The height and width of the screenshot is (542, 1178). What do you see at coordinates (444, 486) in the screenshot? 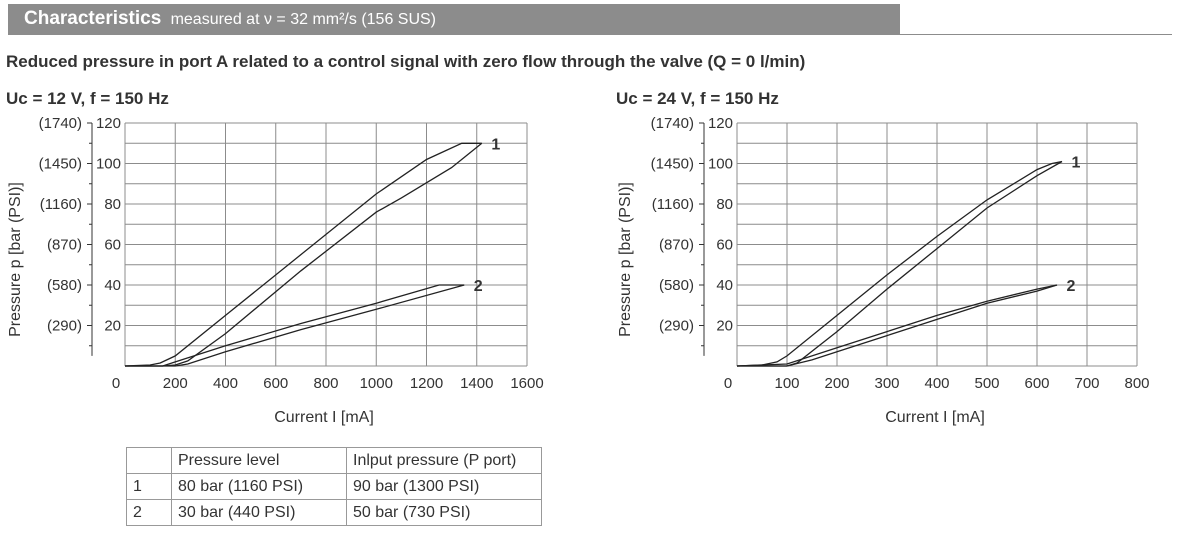
I see `table-cell: 90 bar (1300 PSI)` at bounding box center [444, 486].